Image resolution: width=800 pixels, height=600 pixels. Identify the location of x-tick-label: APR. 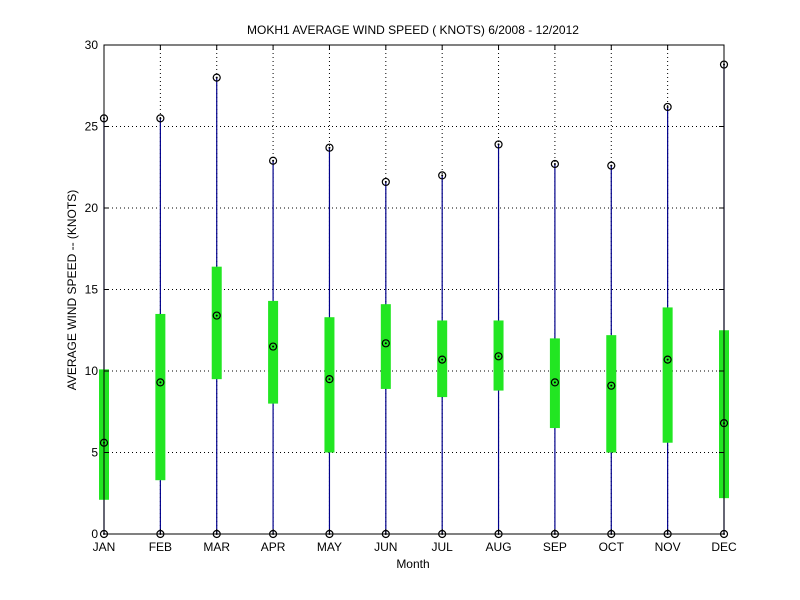
(273, 547).